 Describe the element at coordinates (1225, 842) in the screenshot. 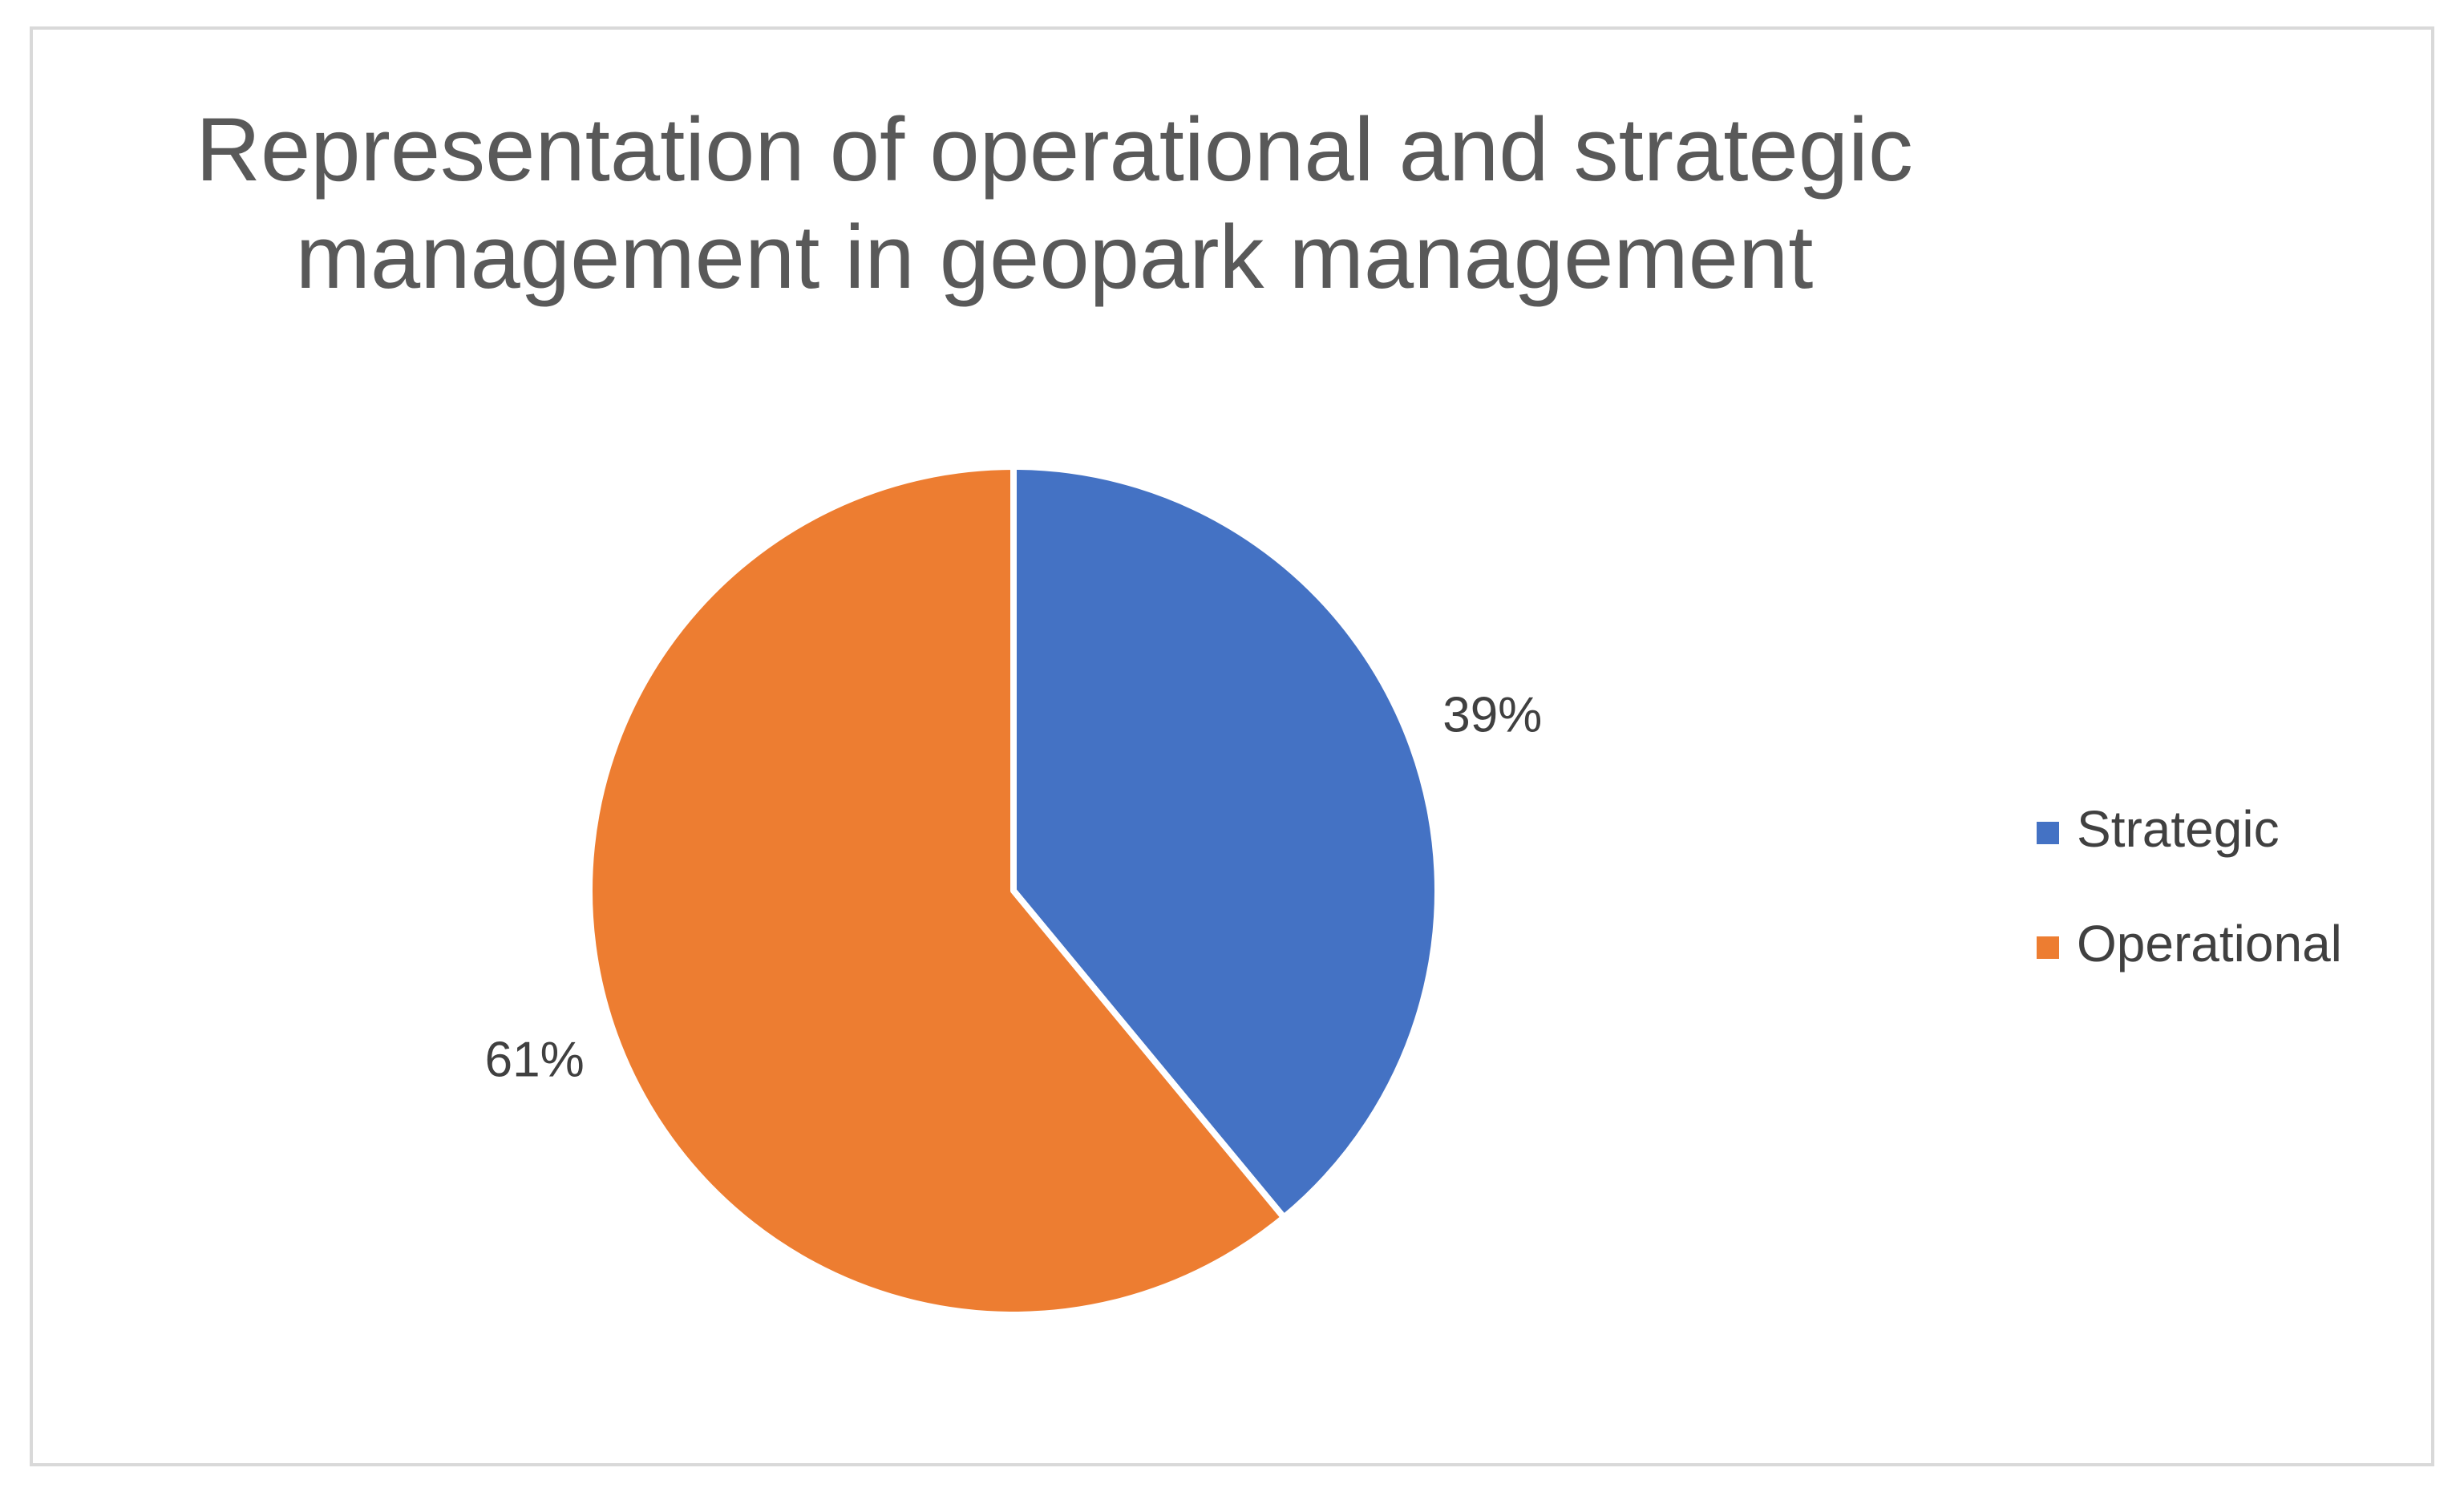

I see `pie-slice` at that location.